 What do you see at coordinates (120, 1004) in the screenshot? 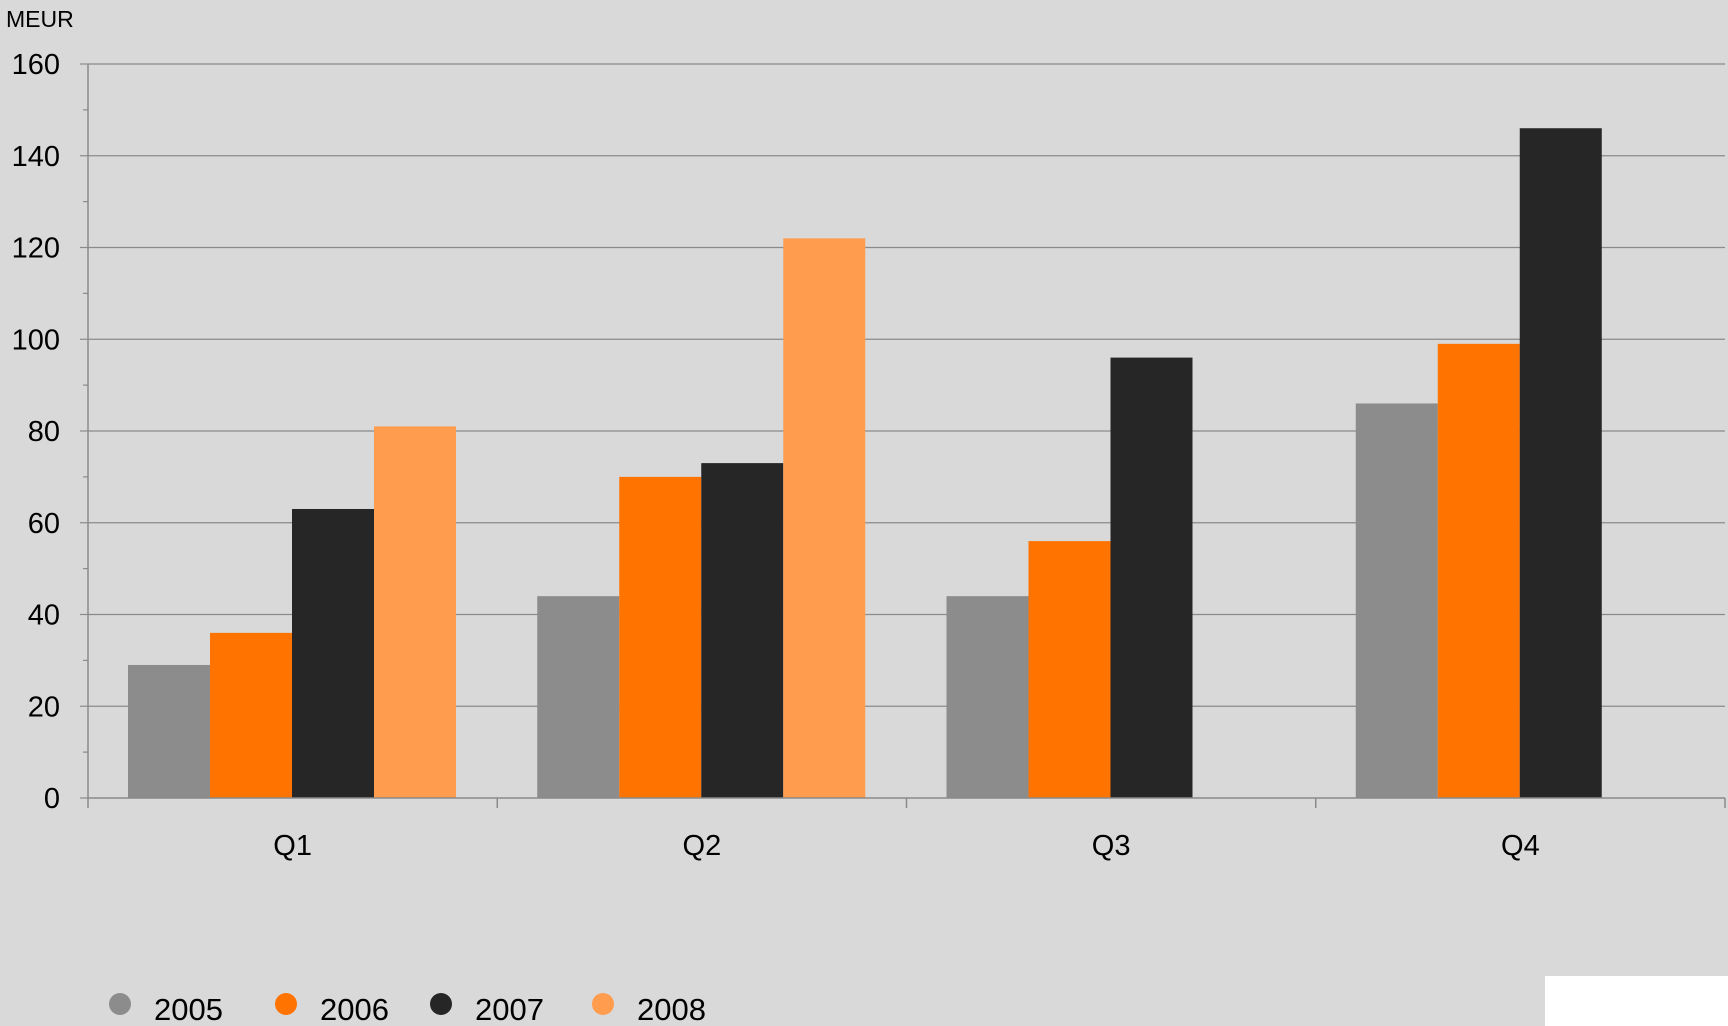
I see `legend-marker-2005` at bounding box center [120, 1004].